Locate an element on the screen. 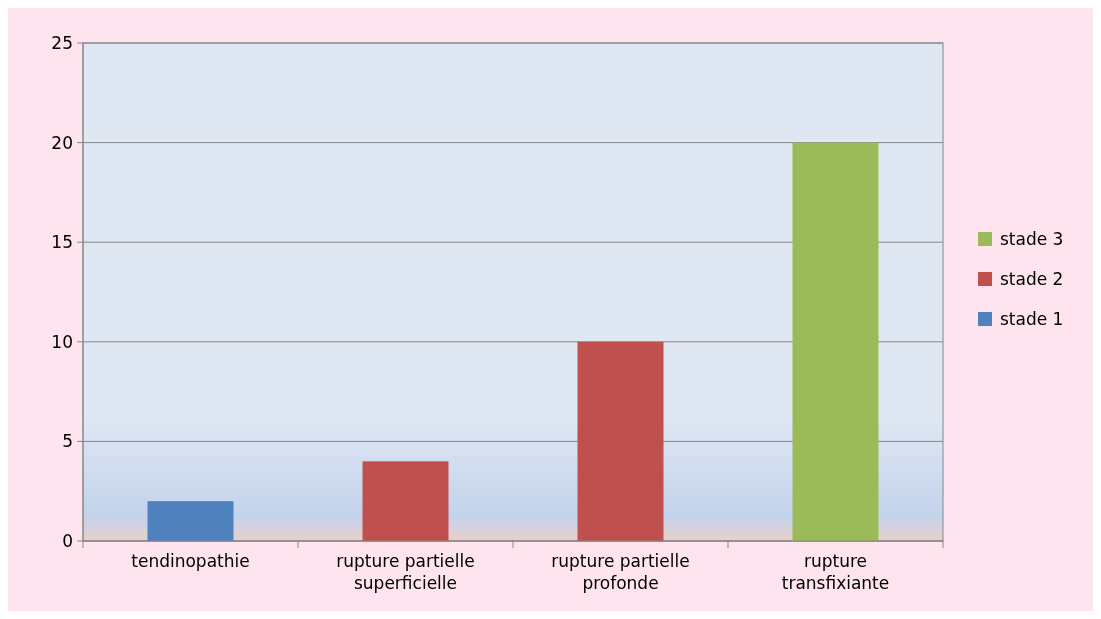  x-tick-label: rupture transfixiante is located at coordinates (835, 572).